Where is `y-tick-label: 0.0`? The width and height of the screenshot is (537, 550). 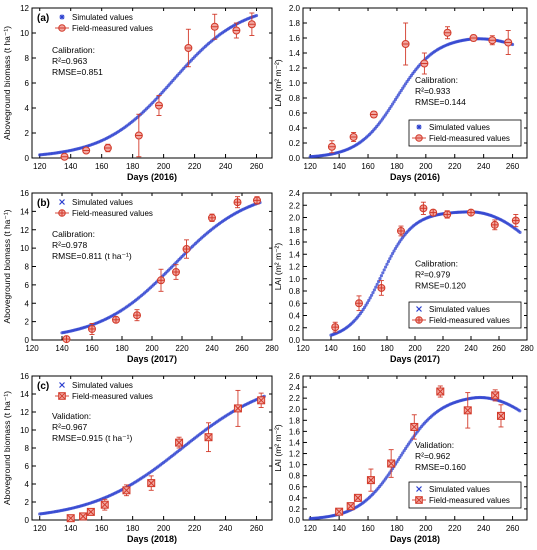
y-tick-label: 0.0 is located at coordinates (295, 520).